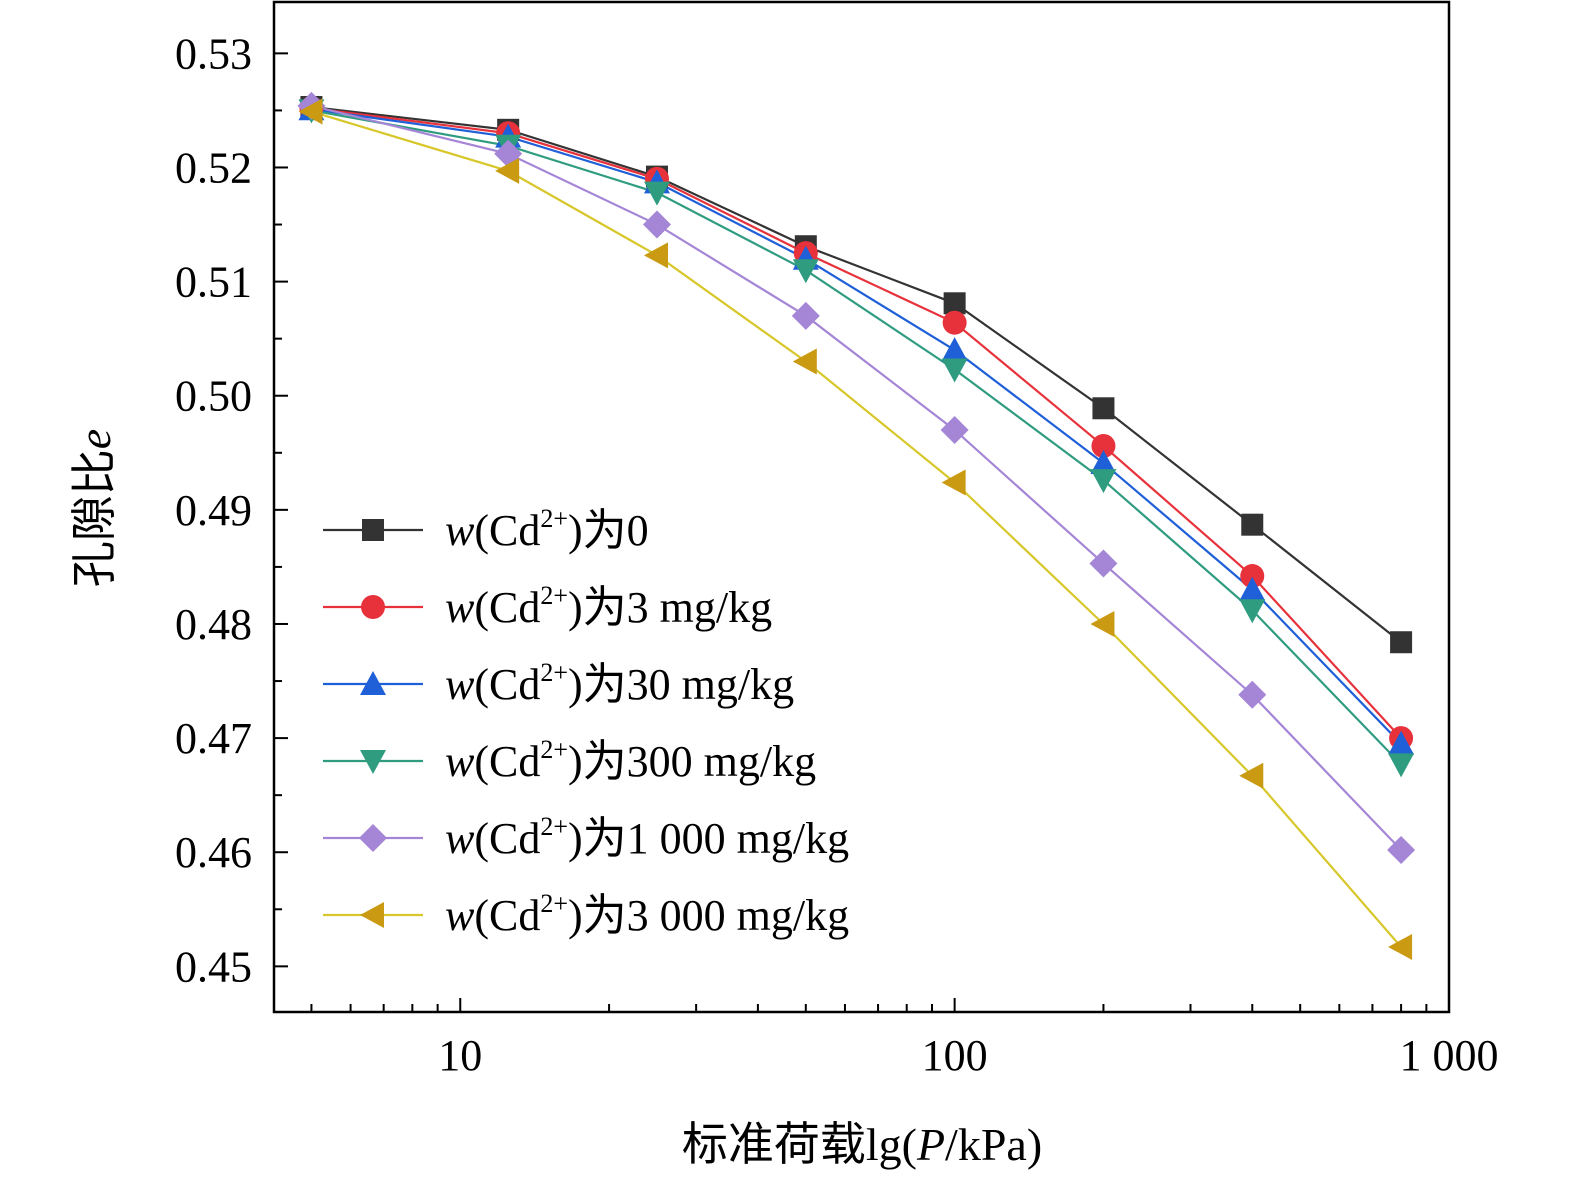 Image resolution: width=1575 pixels, height=1186 pixels. Describe the element at coordinates (213, 396) in the screenshot. I see `y-tick-label: 0.50` at that location.